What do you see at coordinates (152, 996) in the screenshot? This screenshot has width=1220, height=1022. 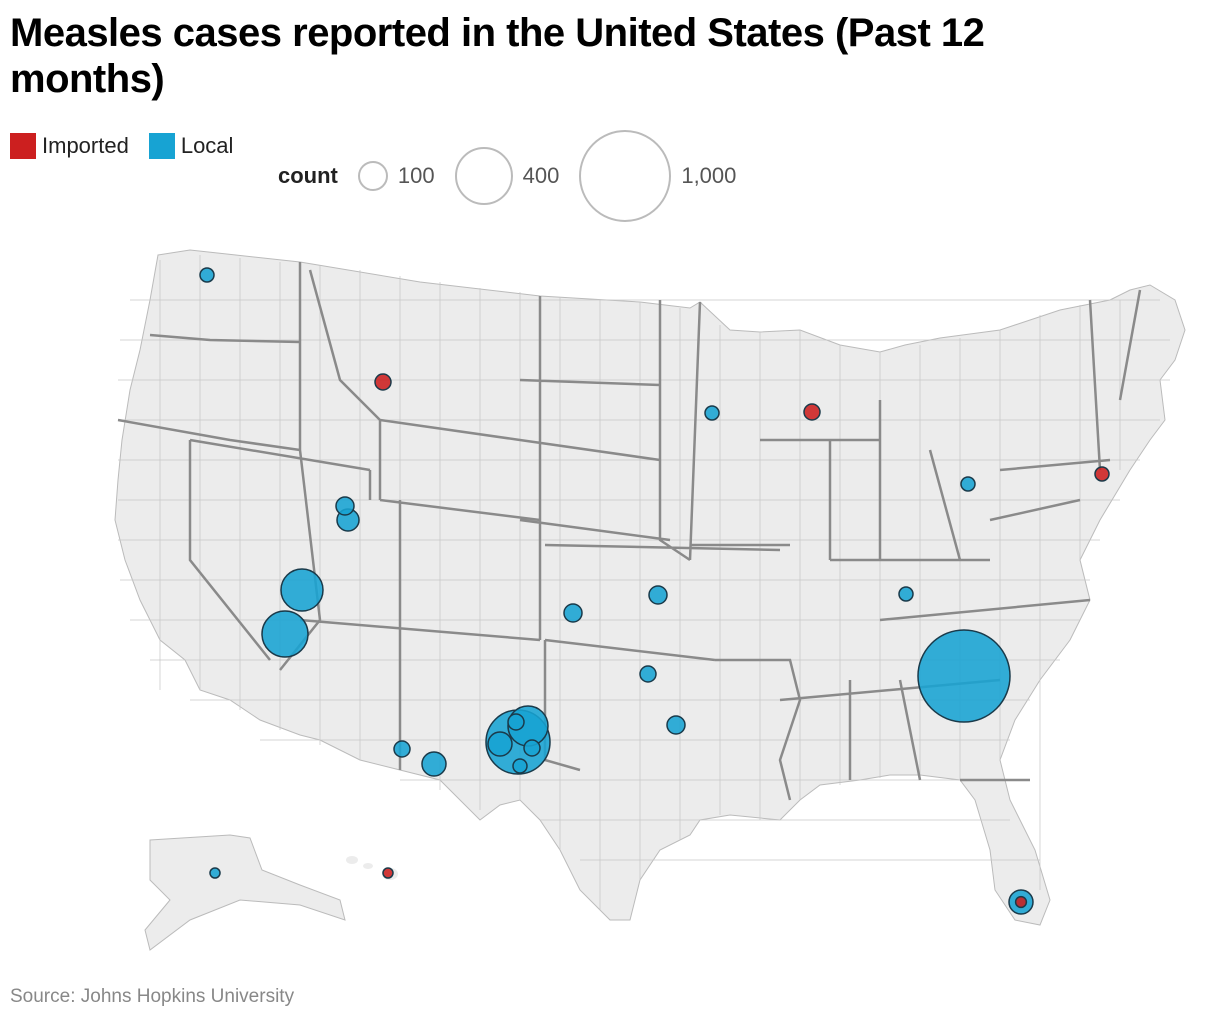 I see `source-note: Source: Johns Hopkins University` at bounding box center [152, 996].